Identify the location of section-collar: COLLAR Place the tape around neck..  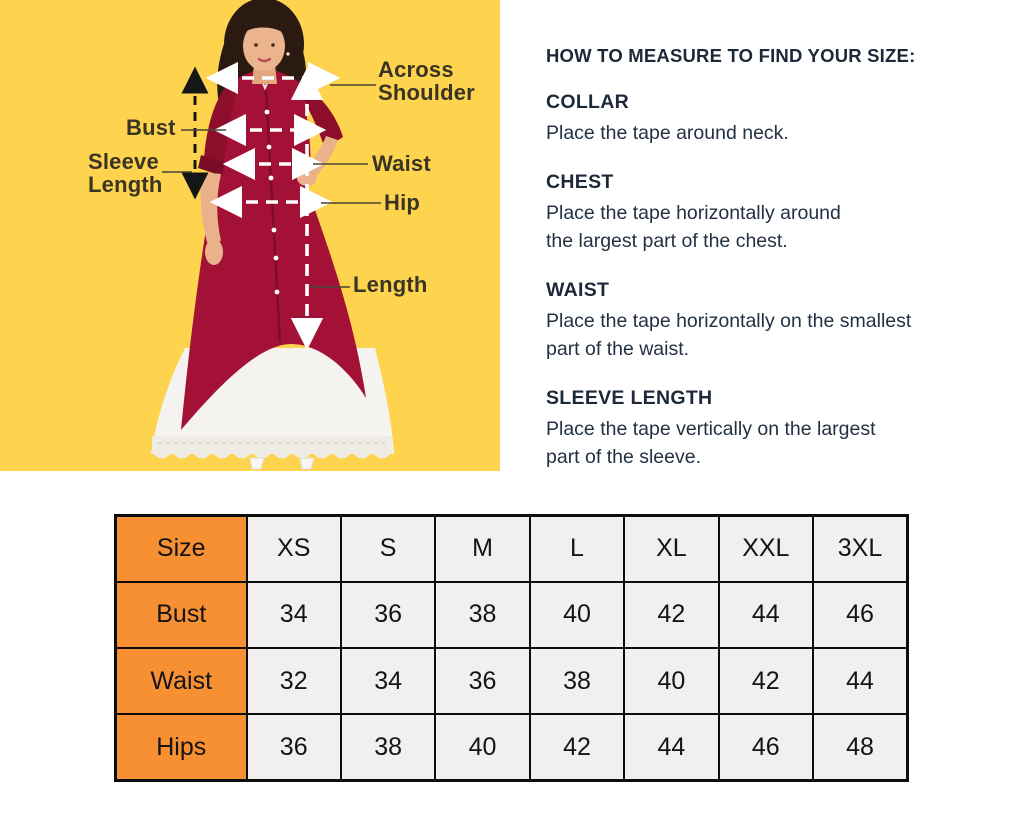
(766, 119).